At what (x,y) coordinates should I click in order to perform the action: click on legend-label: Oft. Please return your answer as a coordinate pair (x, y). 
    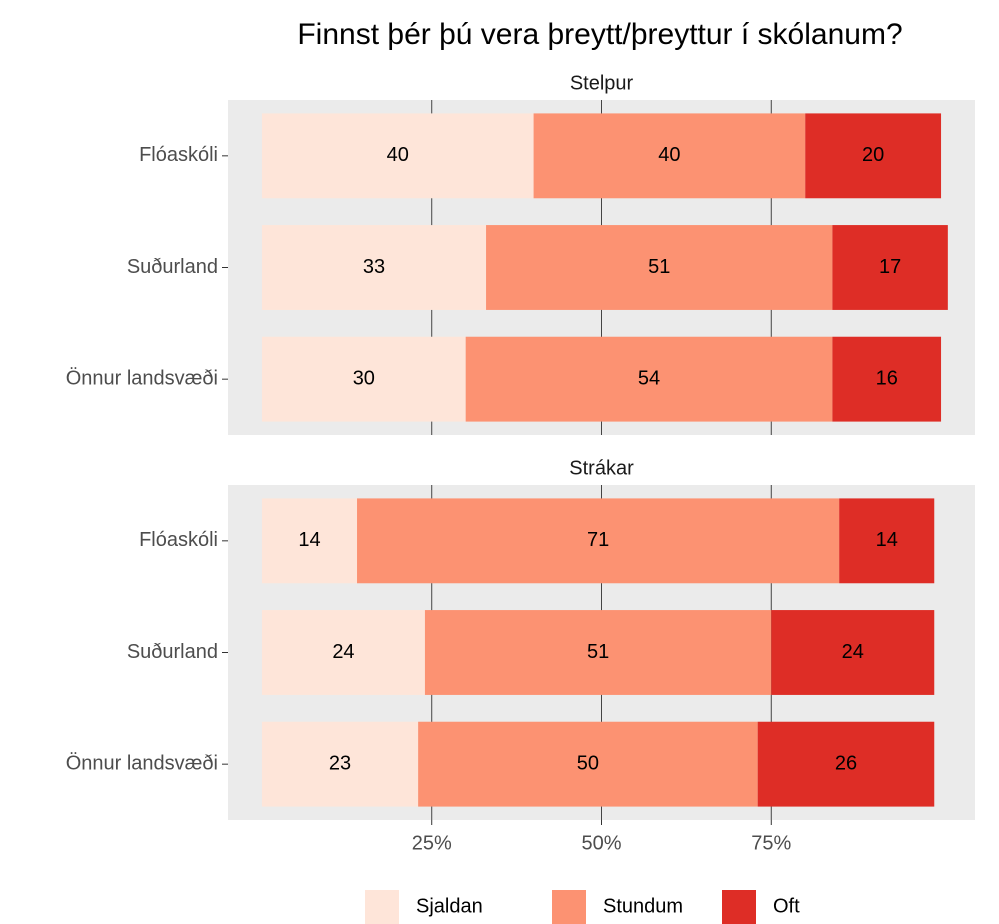
    Looking at the image, I should click on (786, 906).